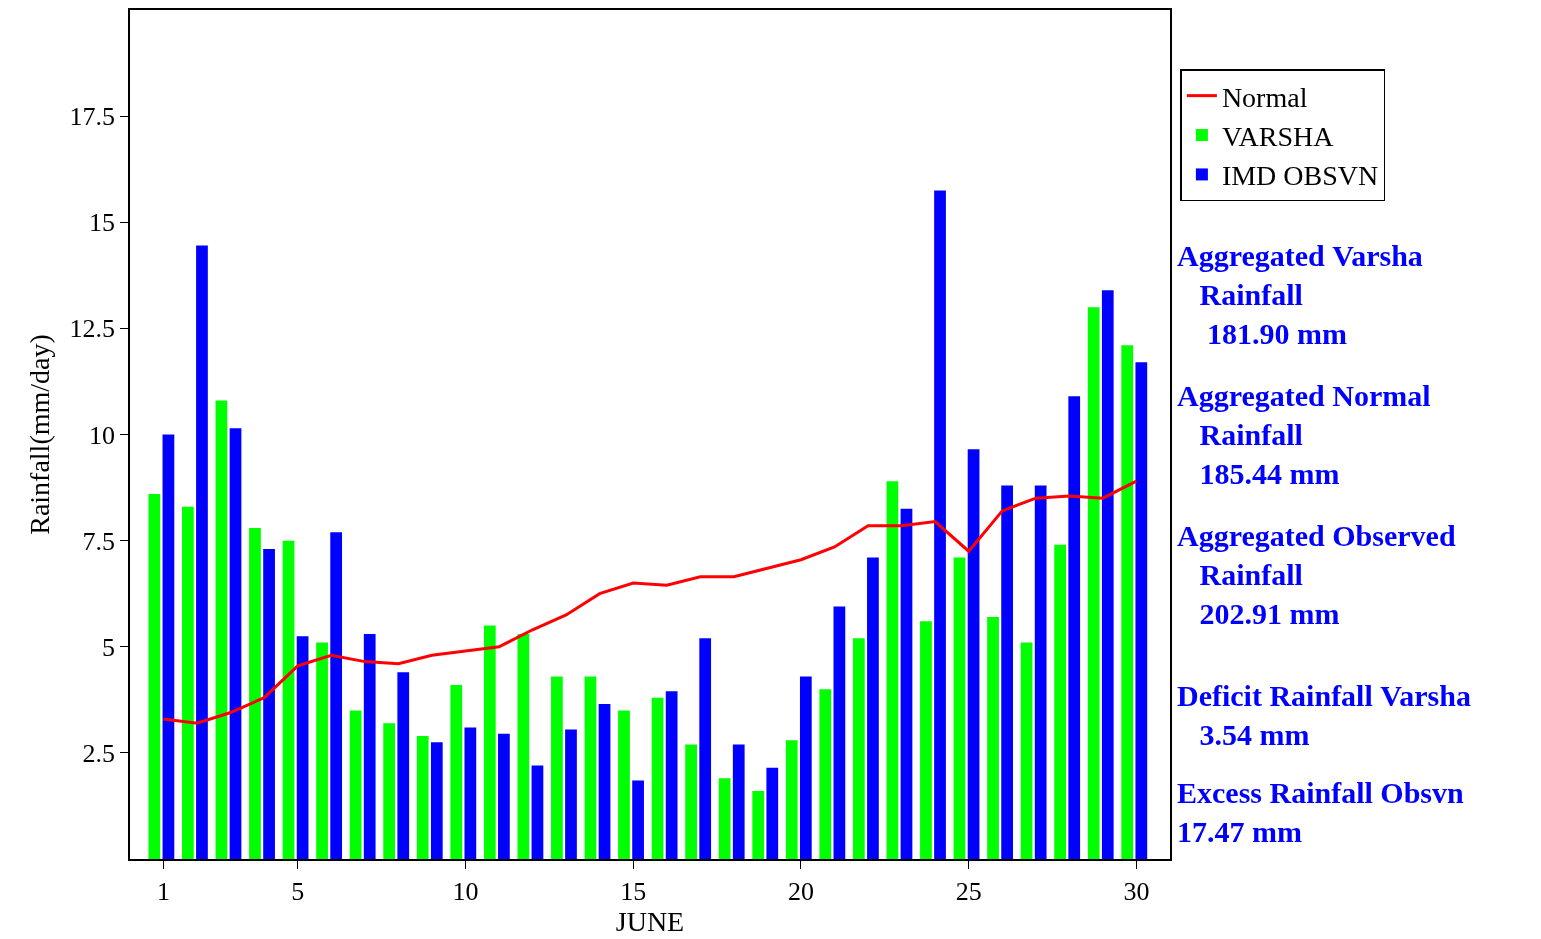  Describe the element at coordinates (102, 223) in the screenshot. I see `y-tick-label: 15` at that location.